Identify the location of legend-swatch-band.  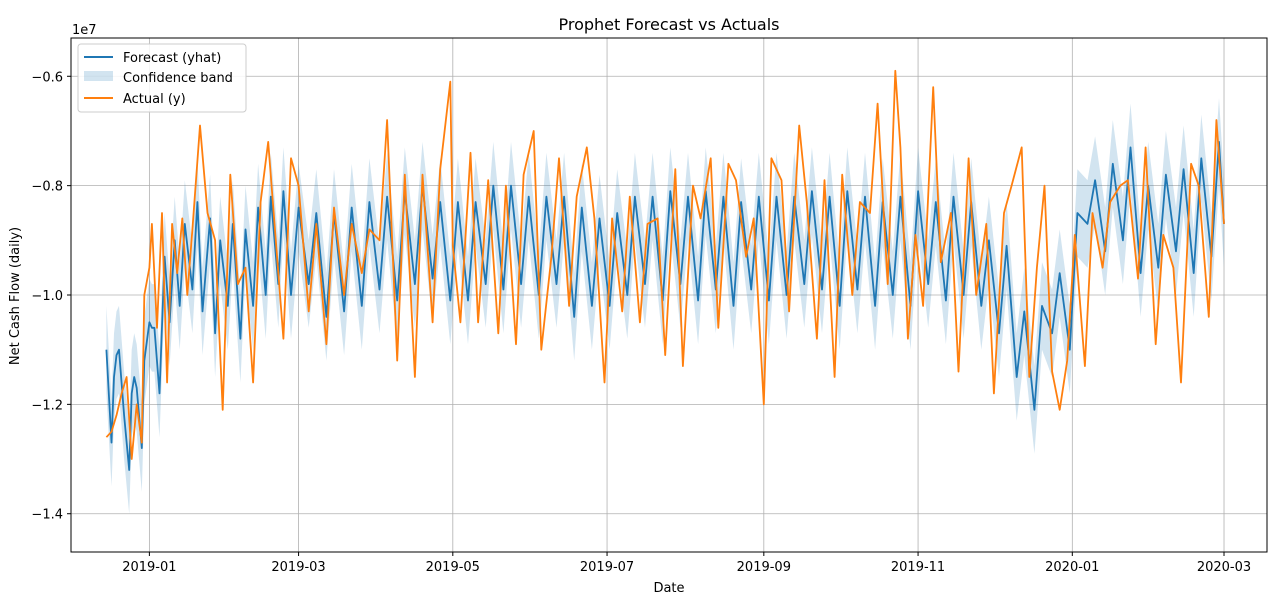
(98, 76).